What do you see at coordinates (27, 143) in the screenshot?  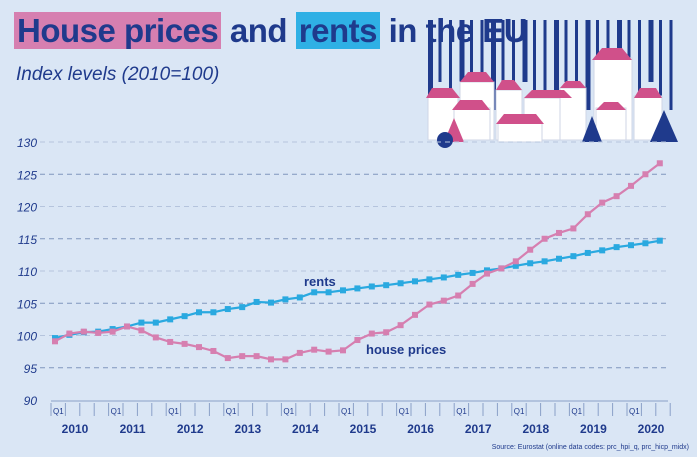 I see `y-tick-label: 130` at bounding box center [27, 143].